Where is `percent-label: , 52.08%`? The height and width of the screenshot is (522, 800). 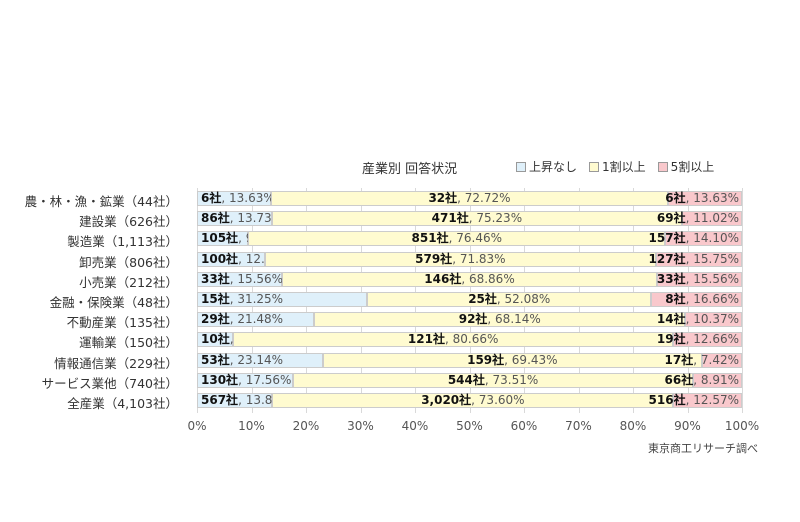
percent-label: , 52.08% is located at coordinates (523, 299).